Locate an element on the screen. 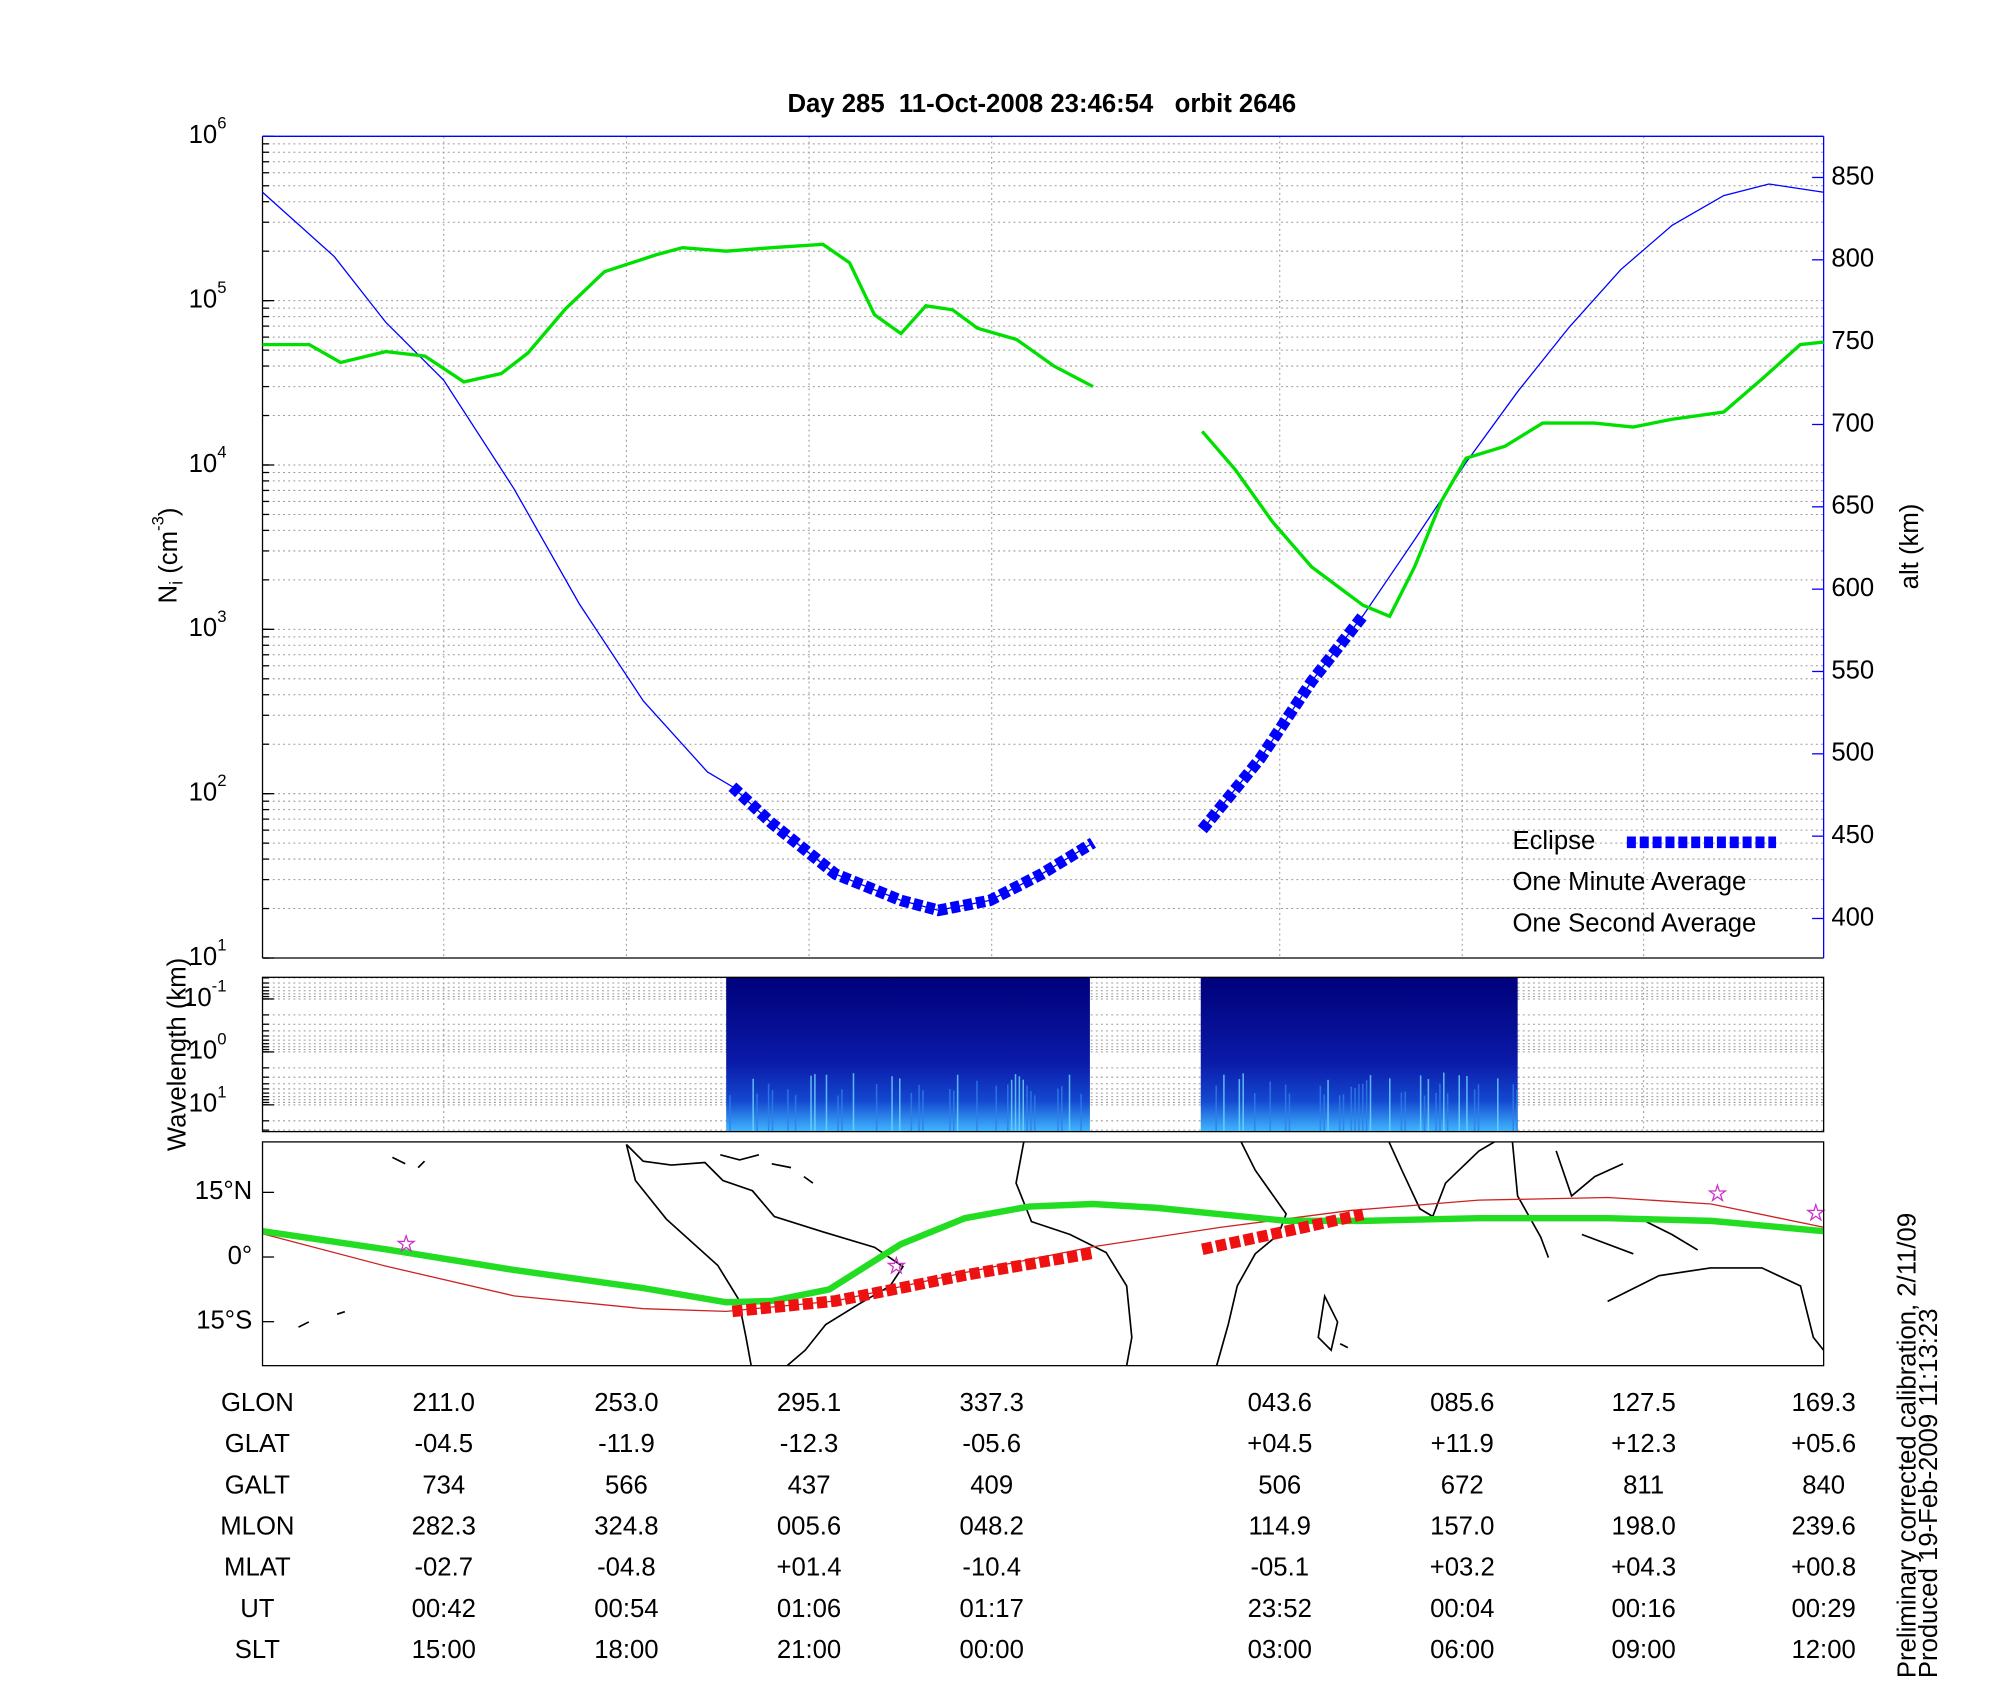  y2-axis-label: alt (km) is located at coordinates (1910, 547).